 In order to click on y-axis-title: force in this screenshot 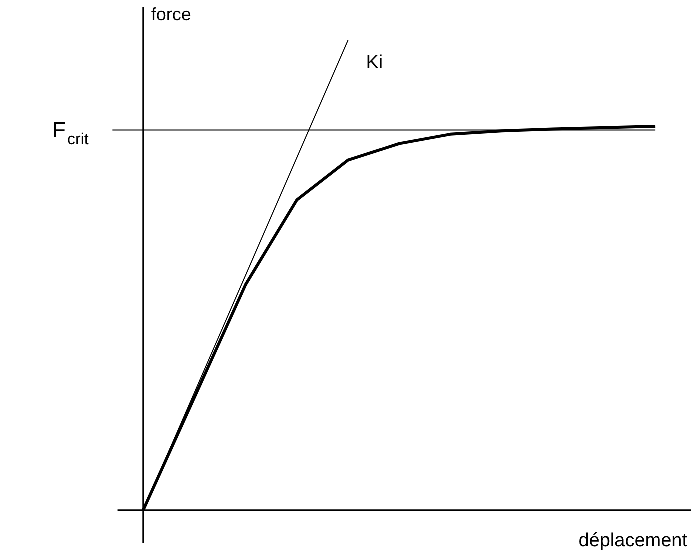, I will do `click(171, 14)`.